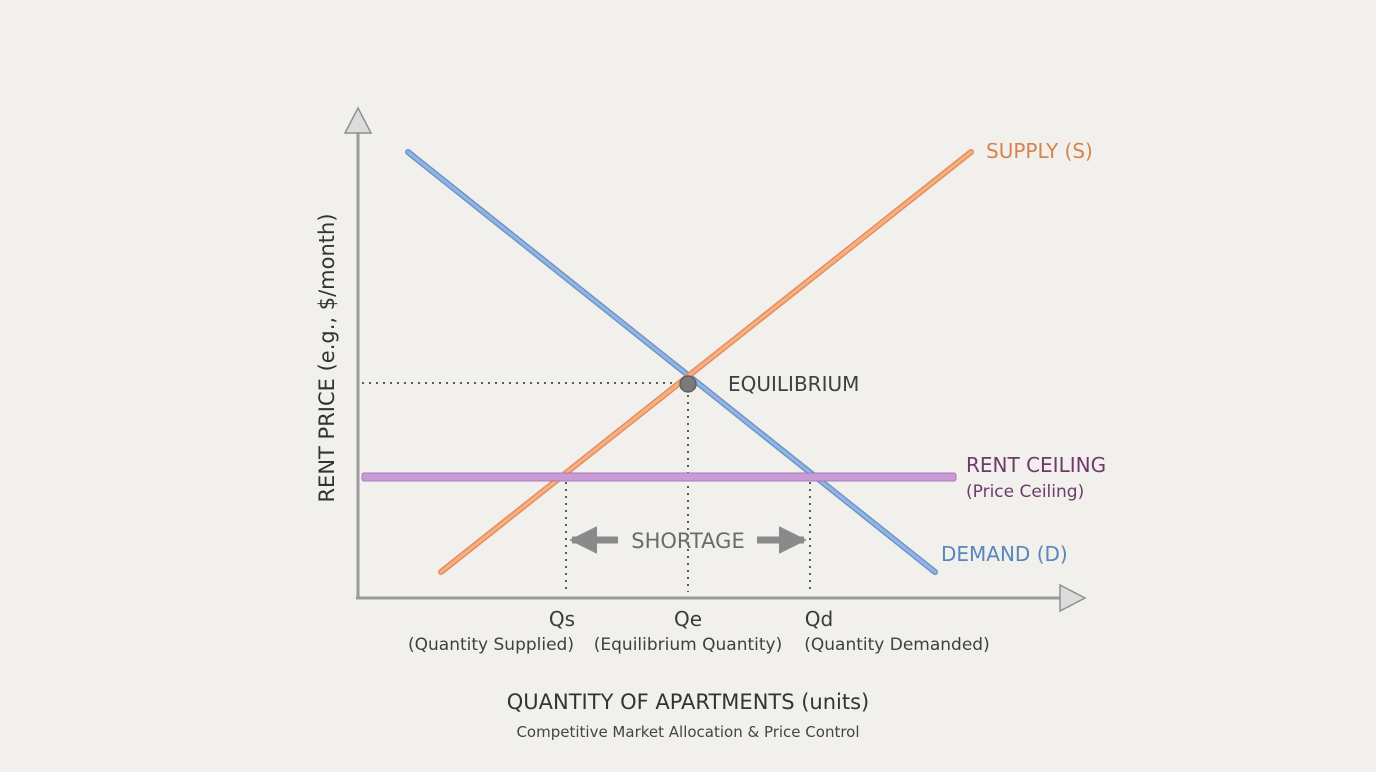  I want to click on x-axis-arrowhead, so click(1073, 598).